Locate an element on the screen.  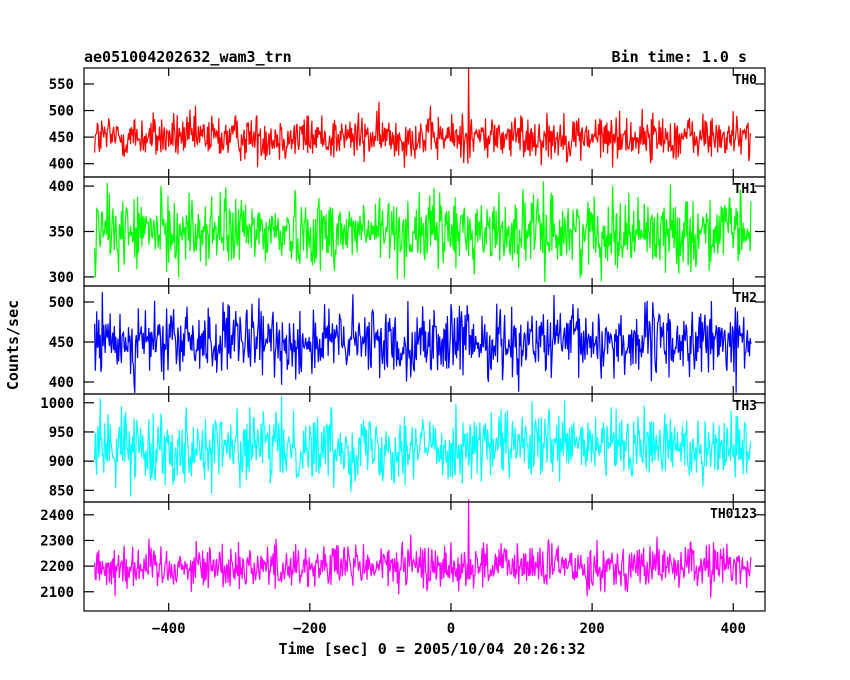
y-tick-label: 850 is located at coordinates (61, 491).